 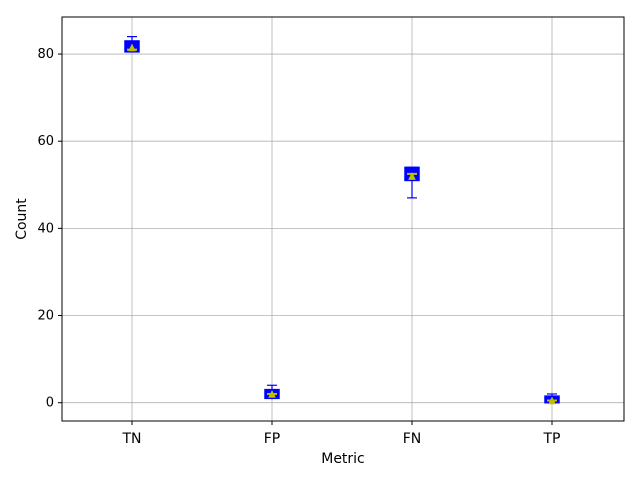 What do you see at coordinates (131, 439) in the screenshot?
I see `x-tick-label: TN` at bounding box center [131, 439].